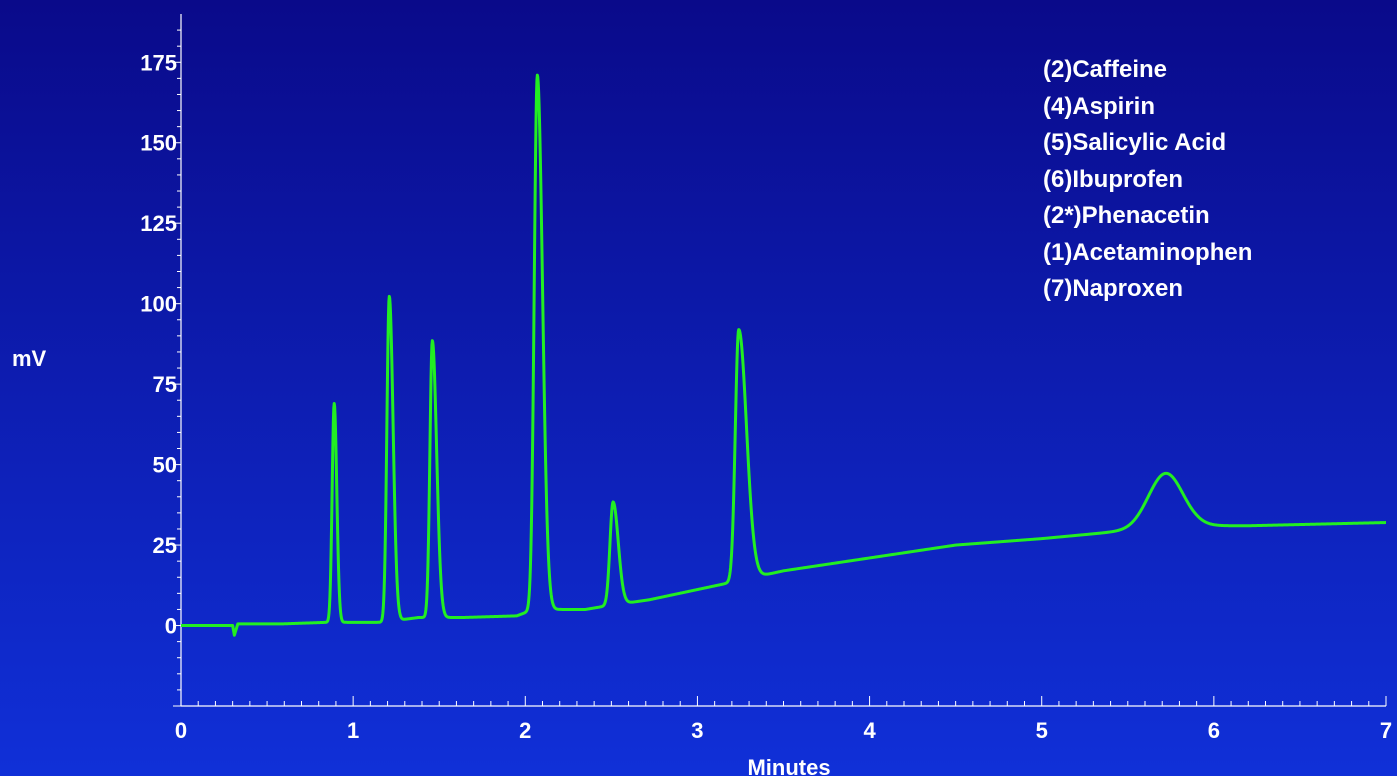 The image size is (1397, 776). What do you see at coordinates (181, 730) in the screenshot?
I see `x-tick-label: 0` at bounding box center [181, 730].